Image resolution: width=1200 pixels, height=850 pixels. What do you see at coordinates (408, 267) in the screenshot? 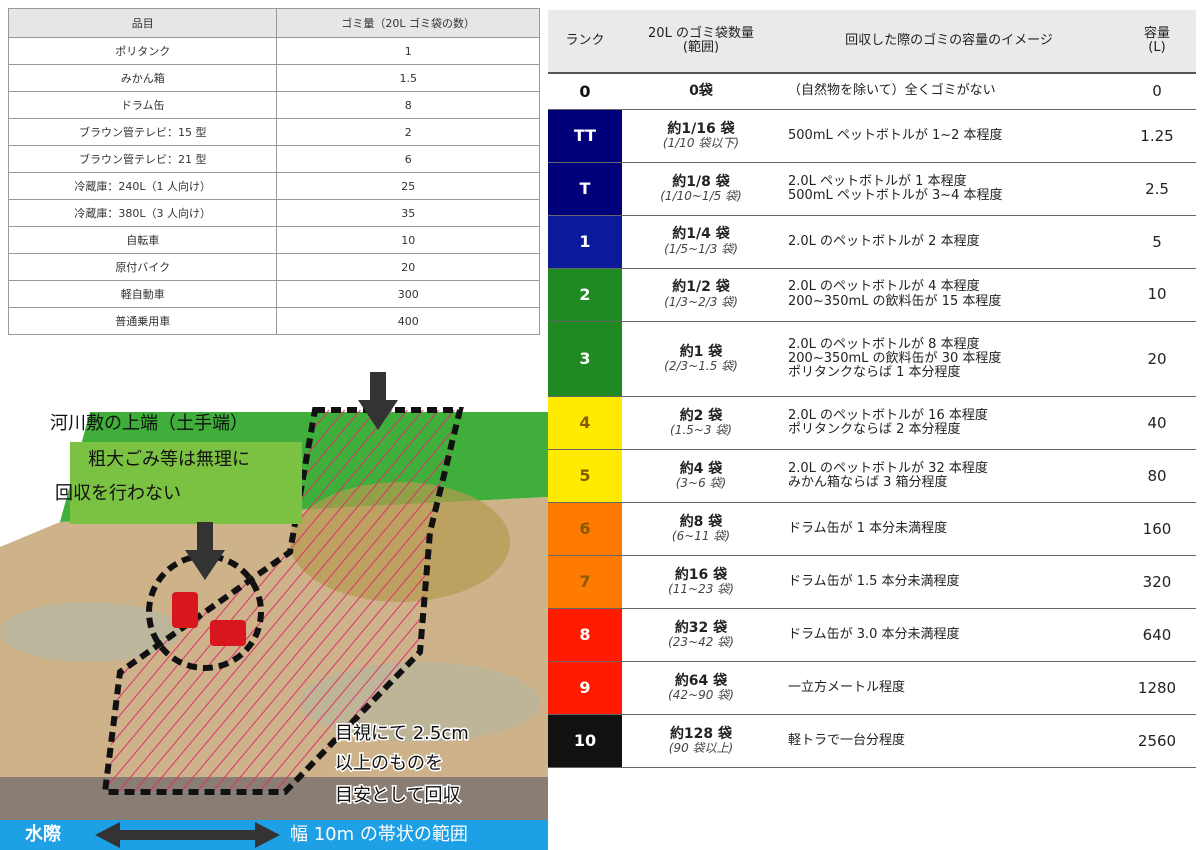
I see `amount-cell: 20` at bounding box center [408, 267].